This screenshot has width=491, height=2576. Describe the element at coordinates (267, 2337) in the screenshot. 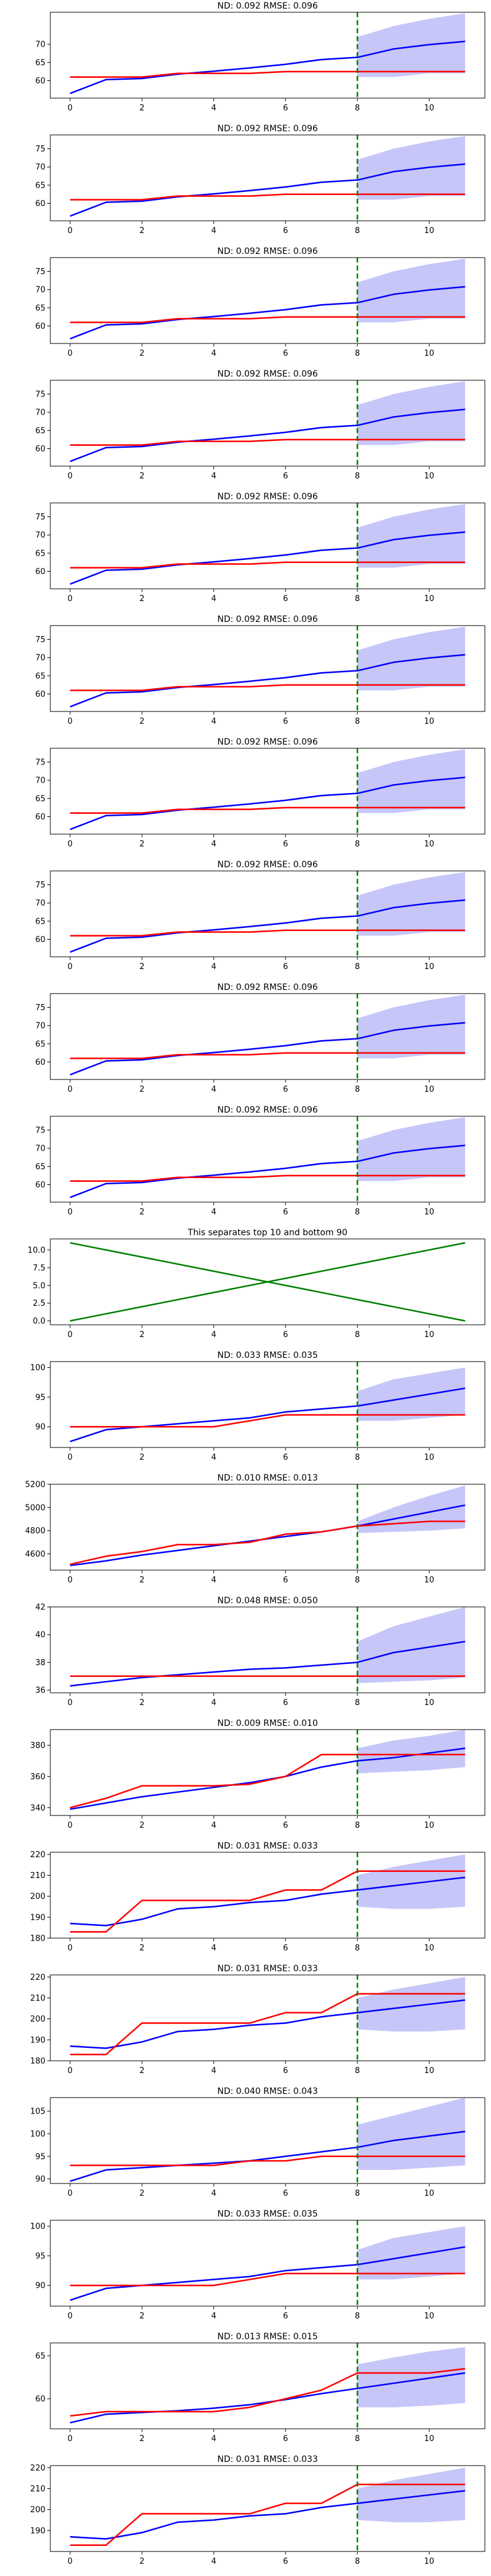

I see `chart-title: ND: 0.013 RMSE: 0.015` at that location.